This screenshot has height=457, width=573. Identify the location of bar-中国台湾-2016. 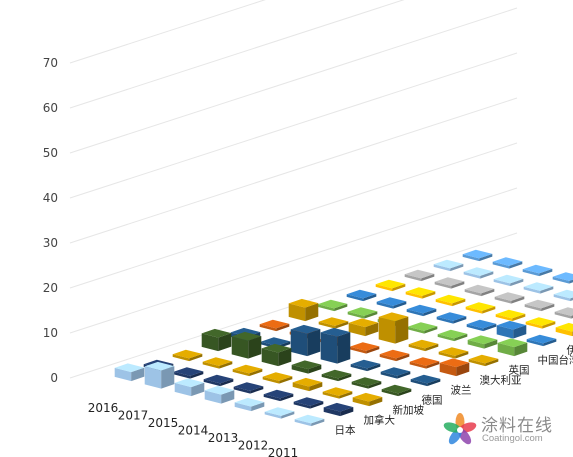
(332, 305).